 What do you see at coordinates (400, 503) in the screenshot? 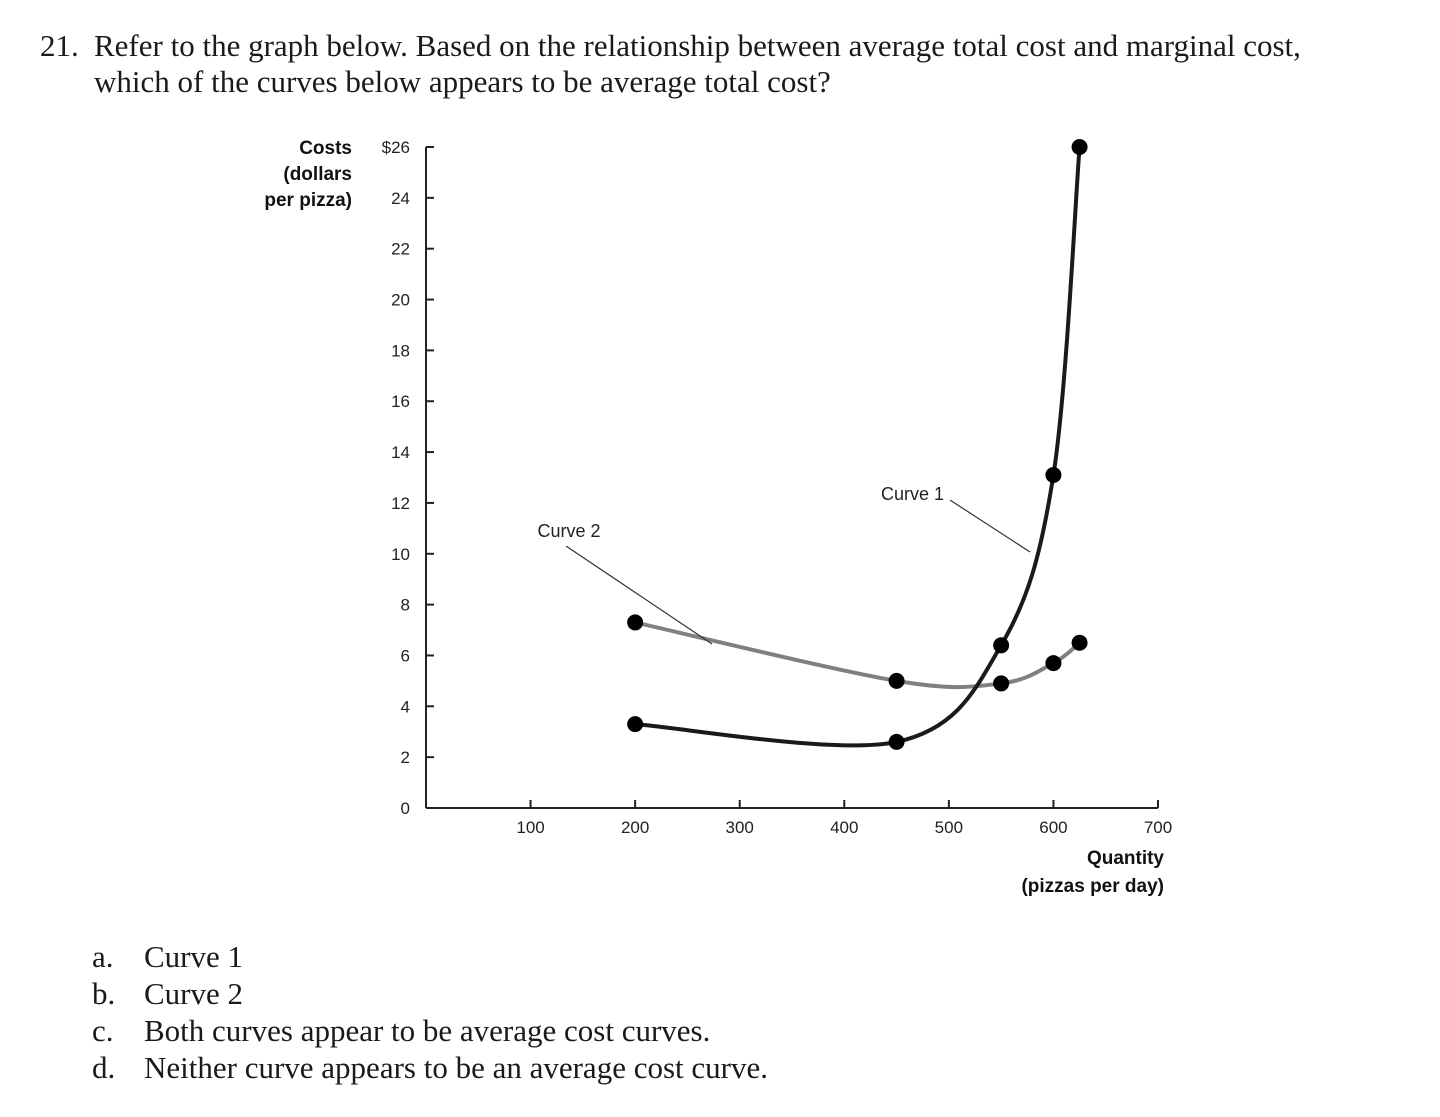
I see `y-tick-label: 12` at bounding box center [400, 503].